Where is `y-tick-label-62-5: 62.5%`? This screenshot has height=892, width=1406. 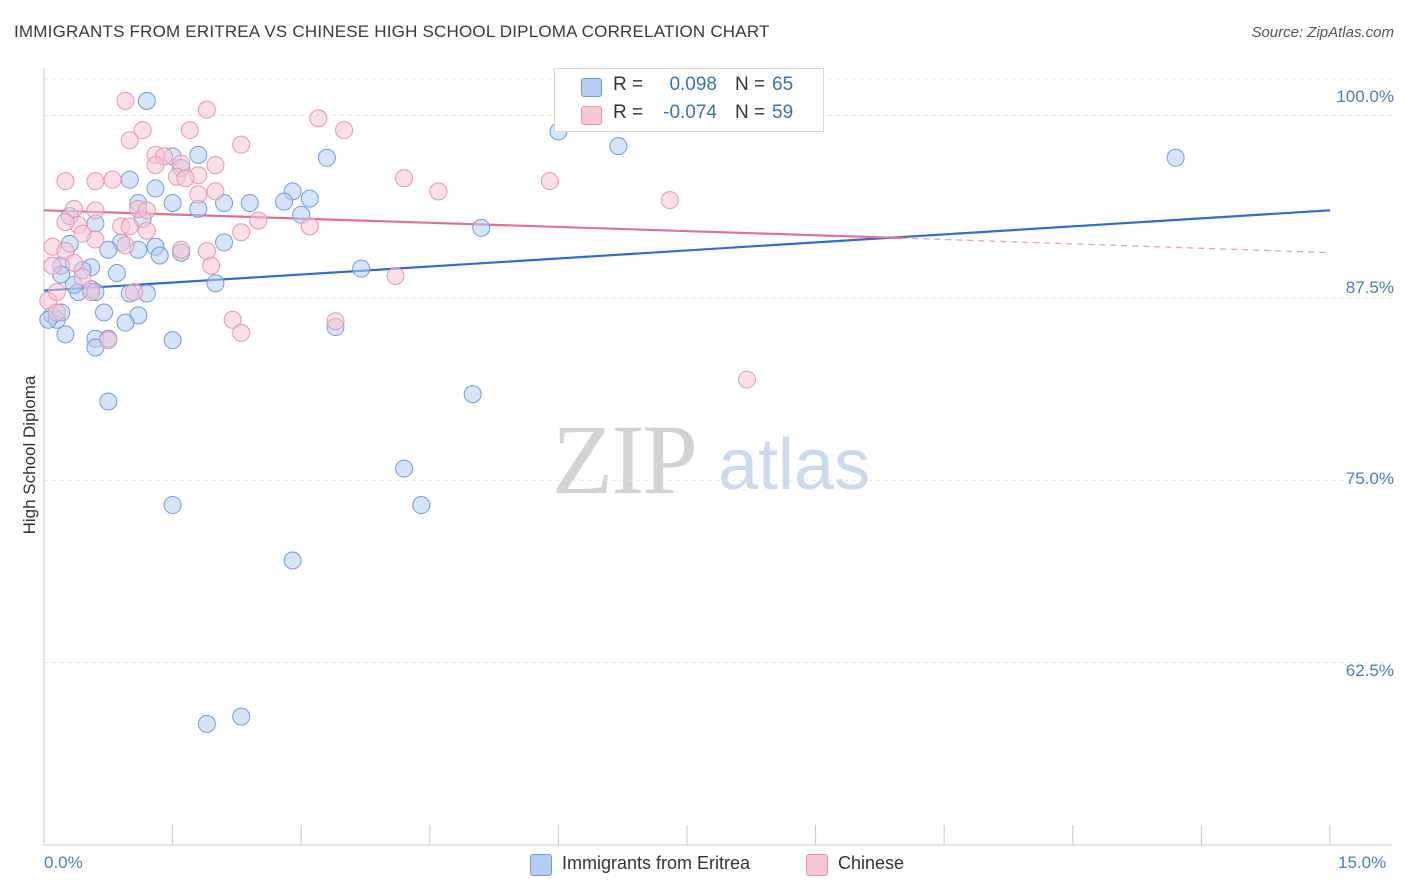 y-tick-label-62-5: 62.5% is located at coordinates (1369, 670).